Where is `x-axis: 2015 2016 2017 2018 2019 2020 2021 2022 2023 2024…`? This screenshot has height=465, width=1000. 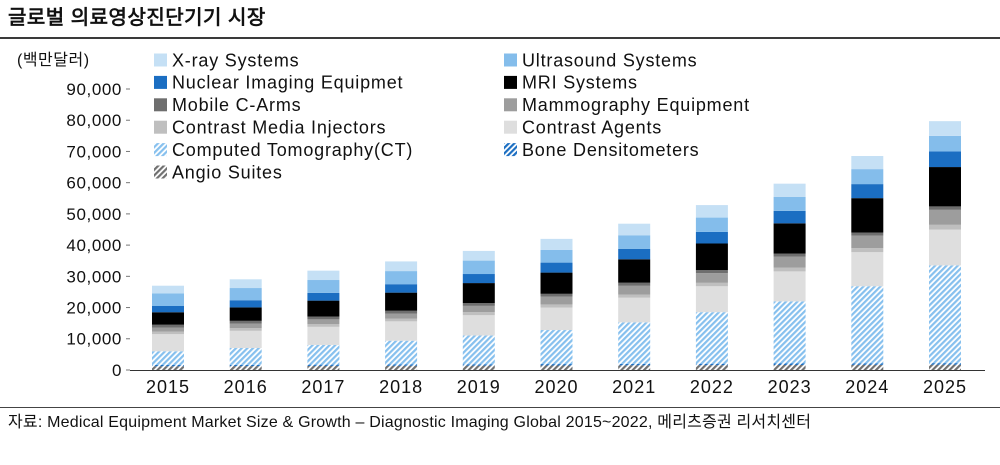 x-axis: 2015 2016 2017 2018 2019 2020 2021 2022 2023 2024… is located at coordinates (557, 383).